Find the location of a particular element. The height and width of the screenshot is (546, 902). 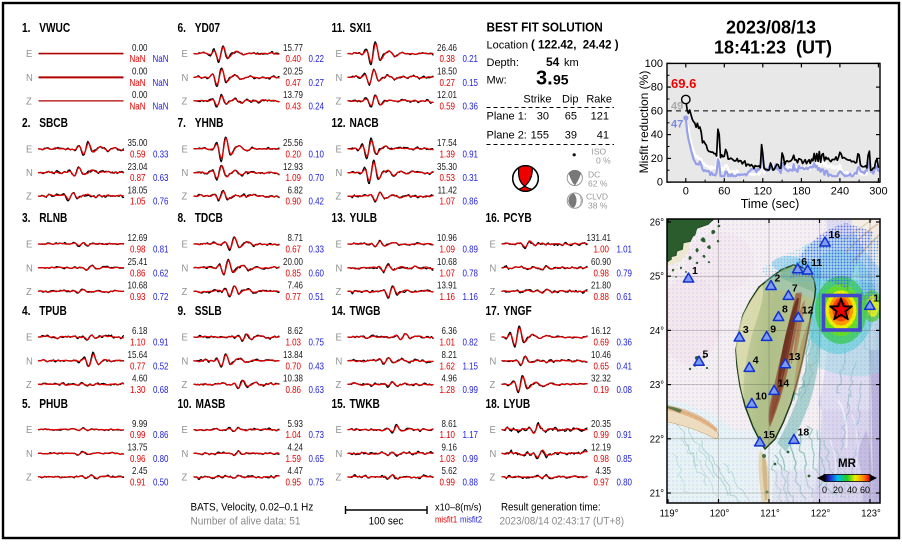

svg-text: 0 is located at coordinates (660, 183).